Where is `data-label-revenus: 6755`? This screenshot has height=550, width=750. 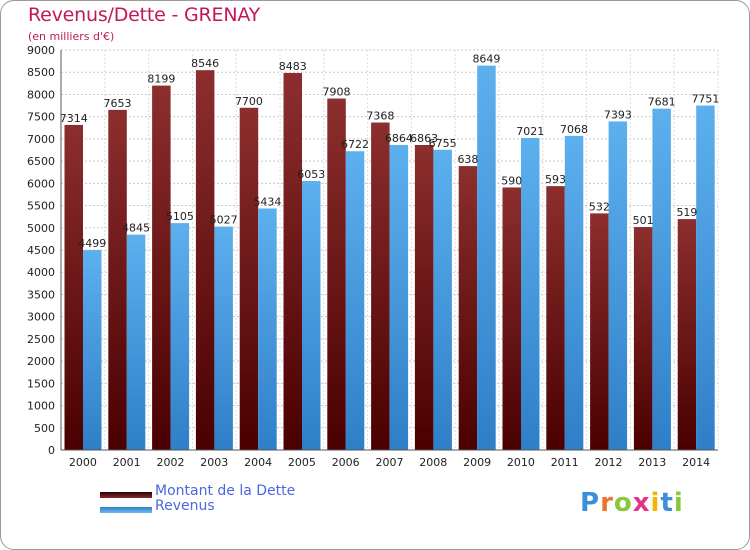
data-label-revenus: 6755 is located at coordinates (443, 143).